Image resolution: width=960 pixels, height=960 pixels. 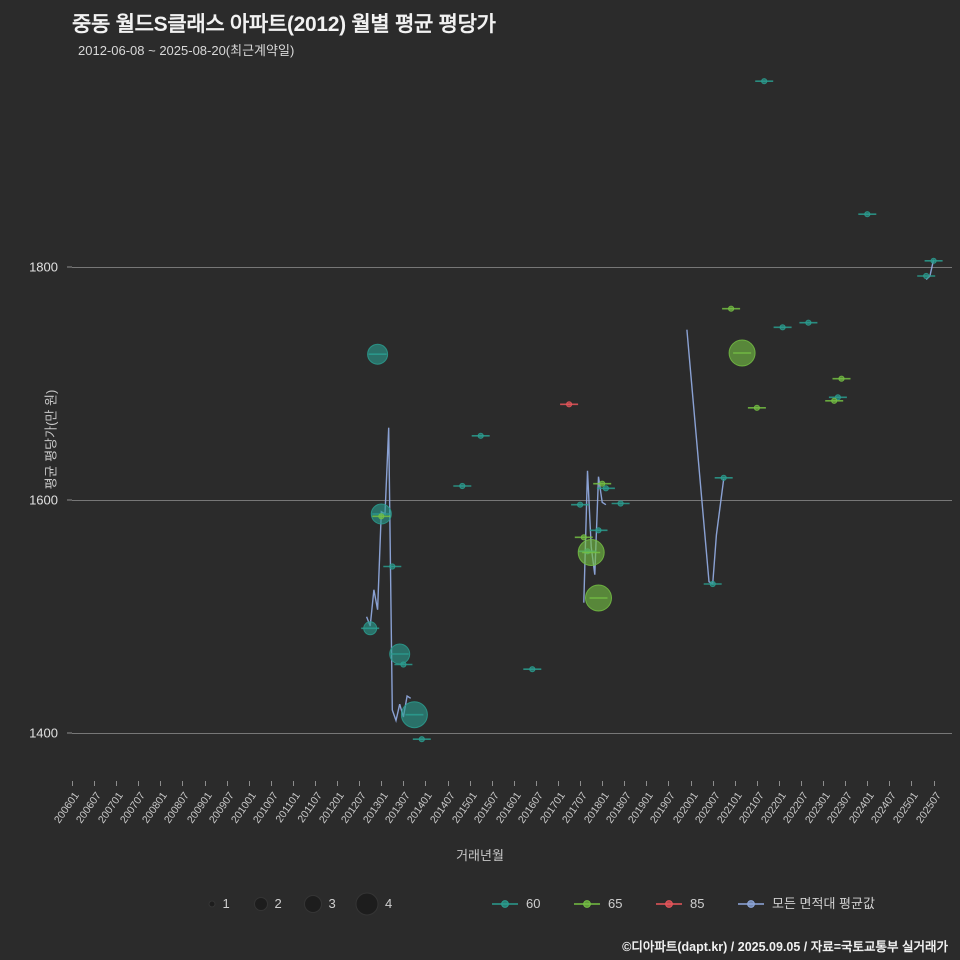 What do you see at coordinates (51, 439) in the screenshot?
I see `y-axis-title: 평균 평당가(만 원)` at bounding box center [51, 439].